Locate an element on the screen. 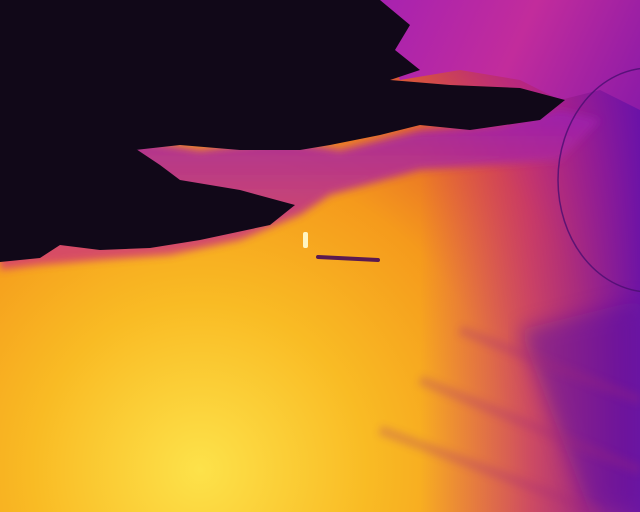 The height and width of the screenshot is (512, 640). streaks is located at coordinates (509, 418).